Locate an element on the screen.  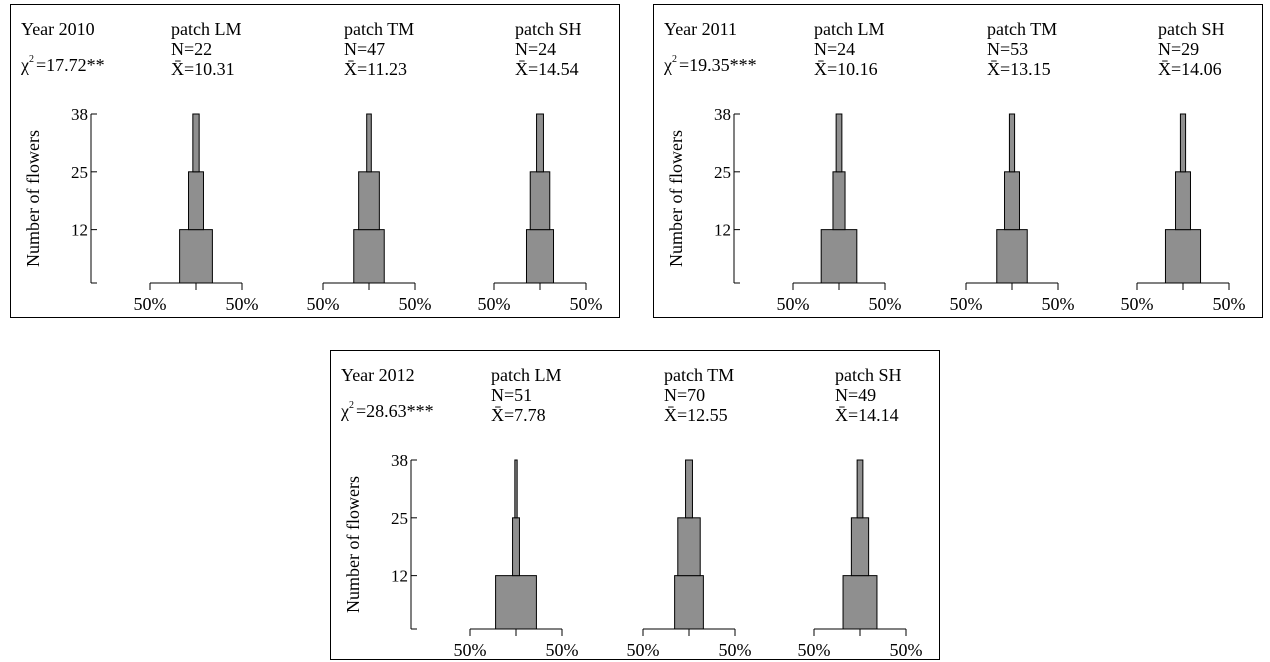
patch-count: N=70 is located at coordinates (684, 395).